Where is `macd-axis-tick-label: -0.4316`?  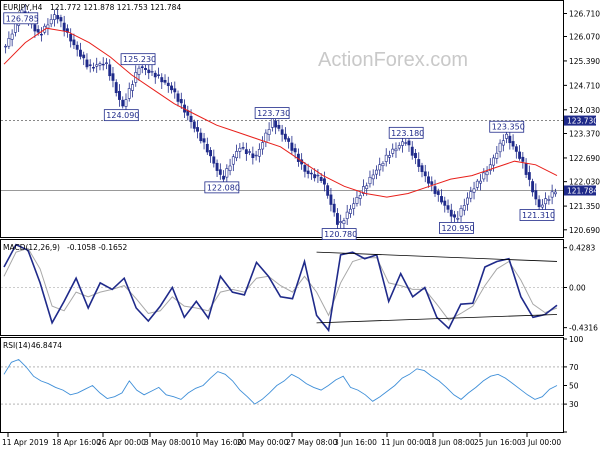
macd-axis-tick-label: -0.4316 is located at coordinates (583, 328).